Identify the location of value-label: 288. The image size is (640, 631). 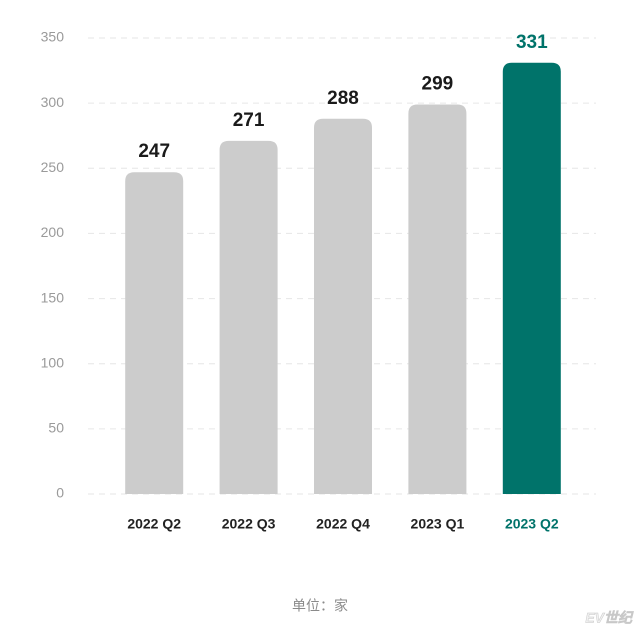
(343, 98).